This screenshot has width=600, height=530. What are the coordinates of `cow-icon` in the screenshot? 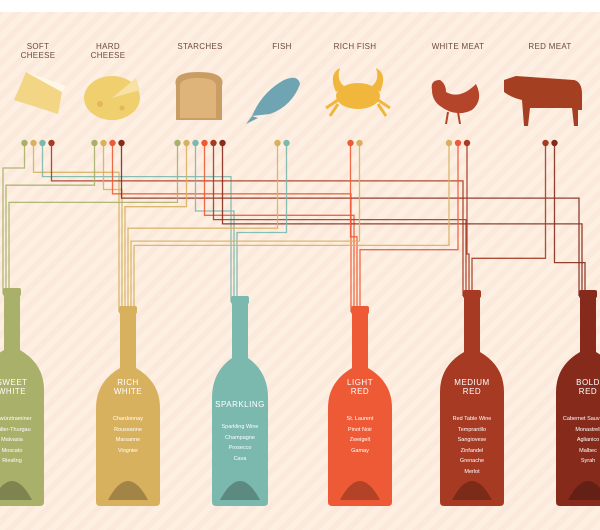 It's located at (543, 101).